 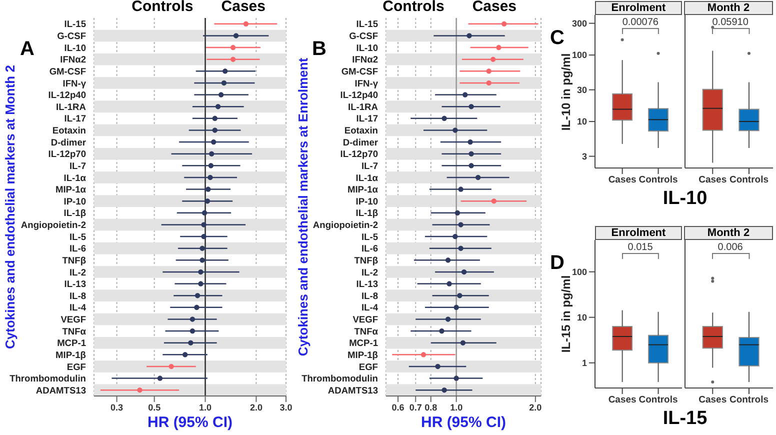 What do you see at coordinates (369, 237) in the screenshot?
I see `y-tick-label: IL-5` at bounding box center [369, 237].